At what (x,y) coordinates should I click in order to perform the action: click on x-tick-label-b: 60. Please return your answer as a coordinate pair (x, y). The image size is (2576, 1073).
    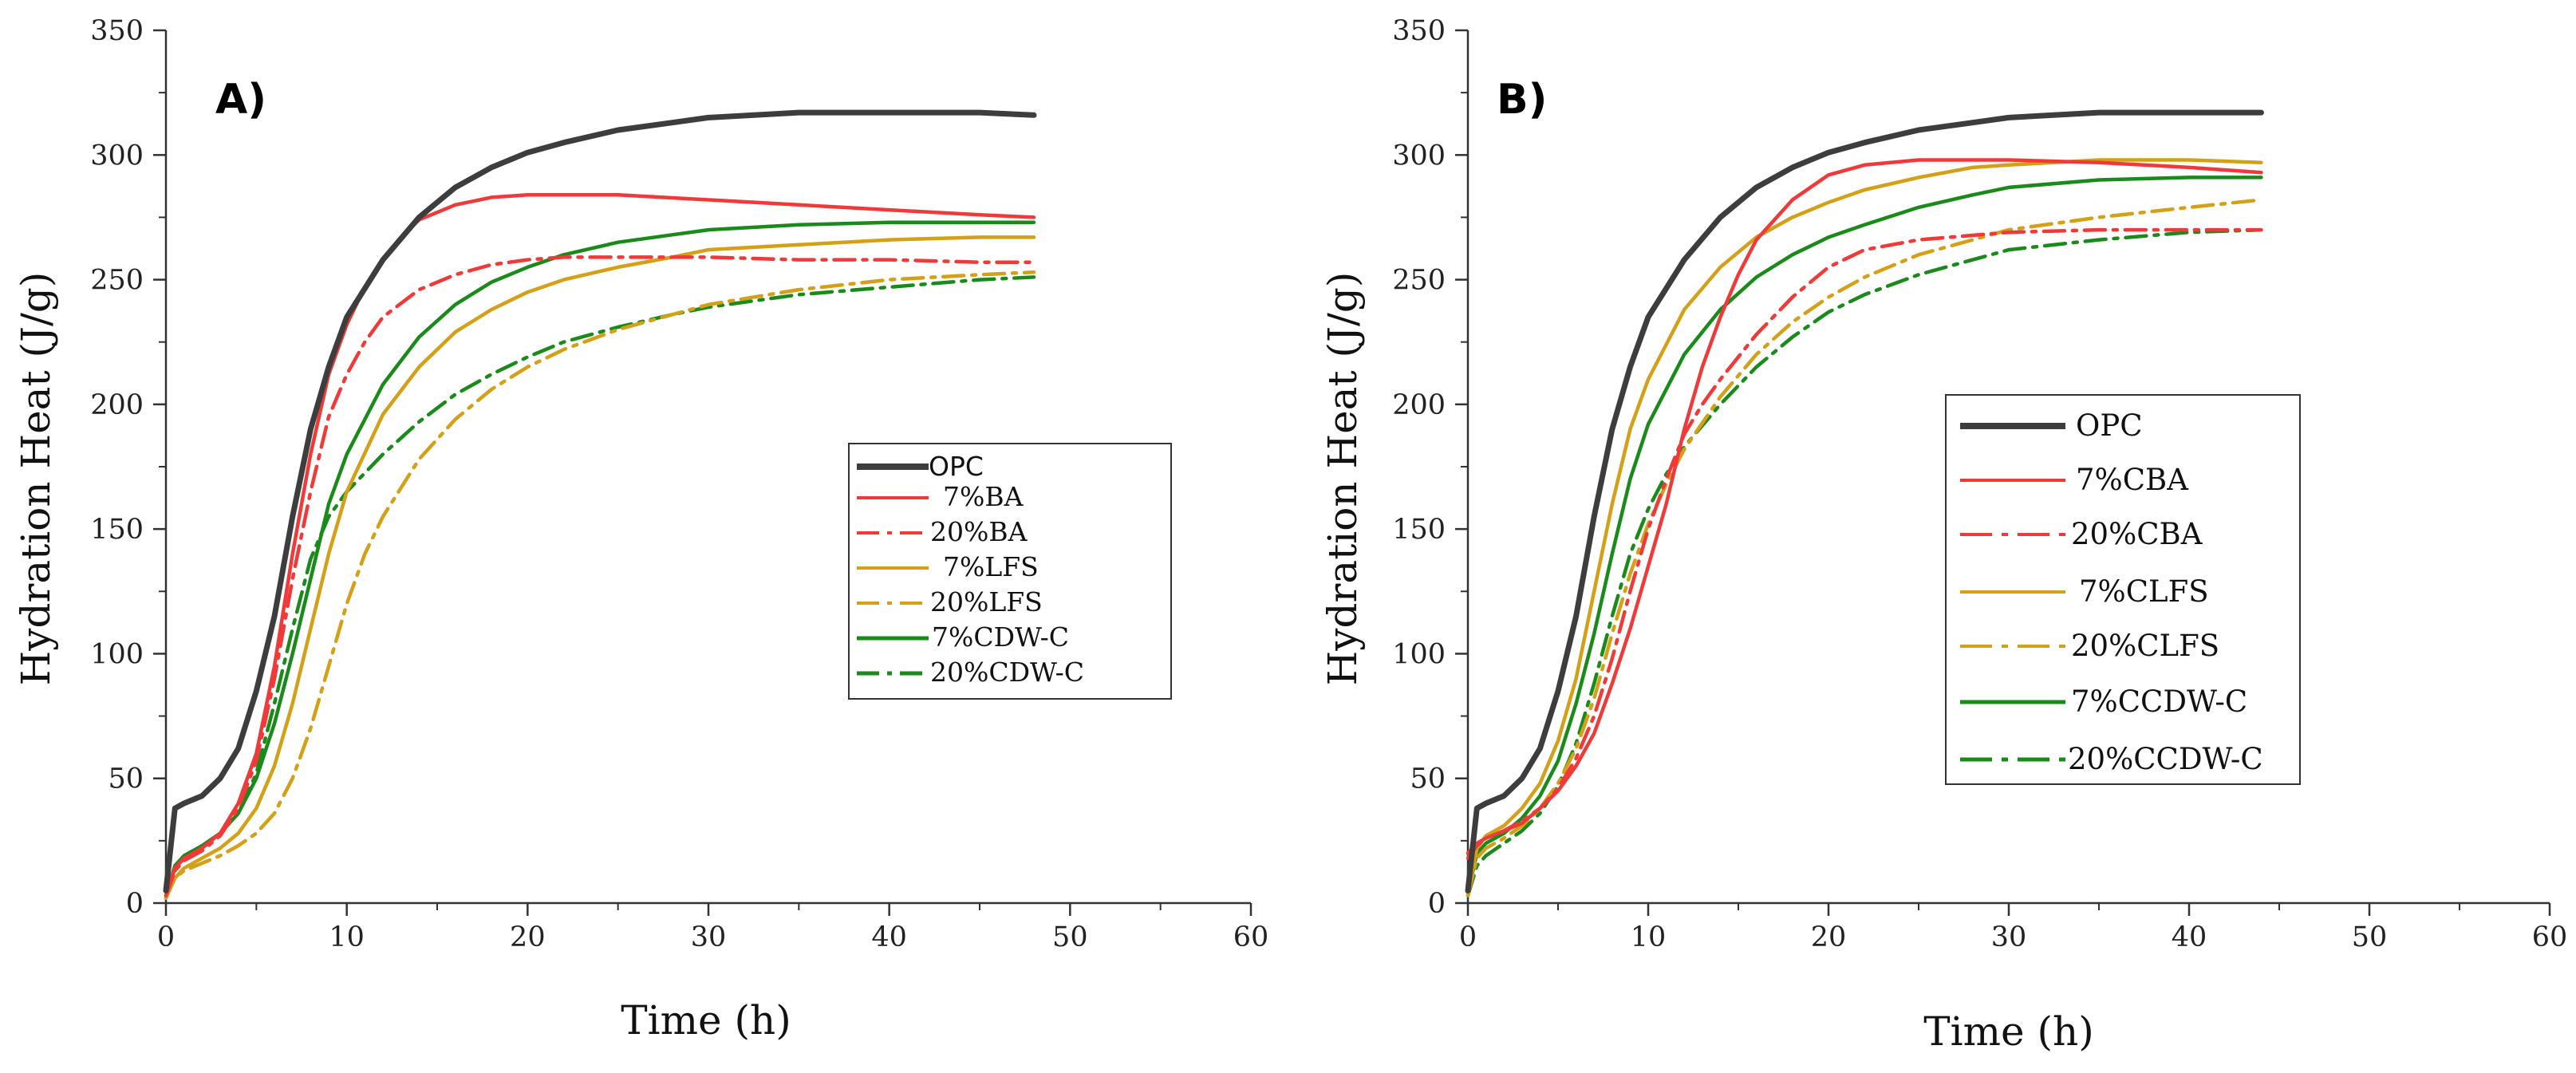
    Looking at the image, I should click on (2550, 937).